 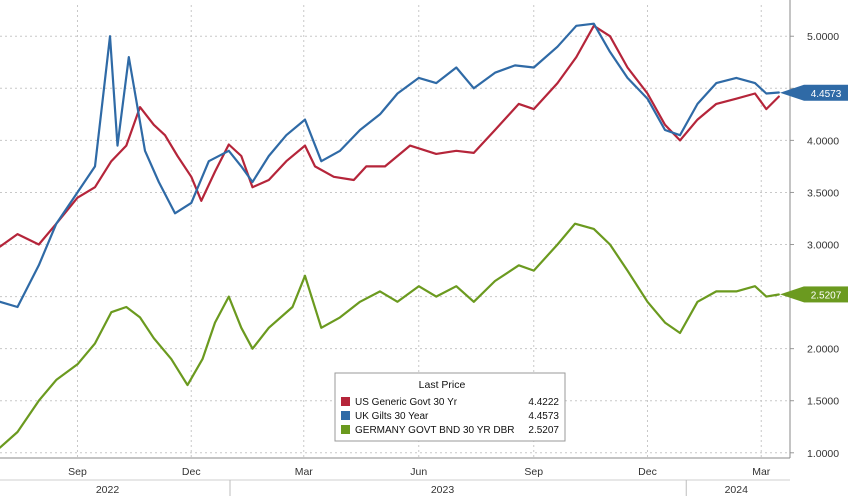 What do you see at coordinates (435, 430) in the screenshot?
I see `legend-series-name: GERMANY GOVT BND 30 YR DBR` at bounding box center [435, 430].